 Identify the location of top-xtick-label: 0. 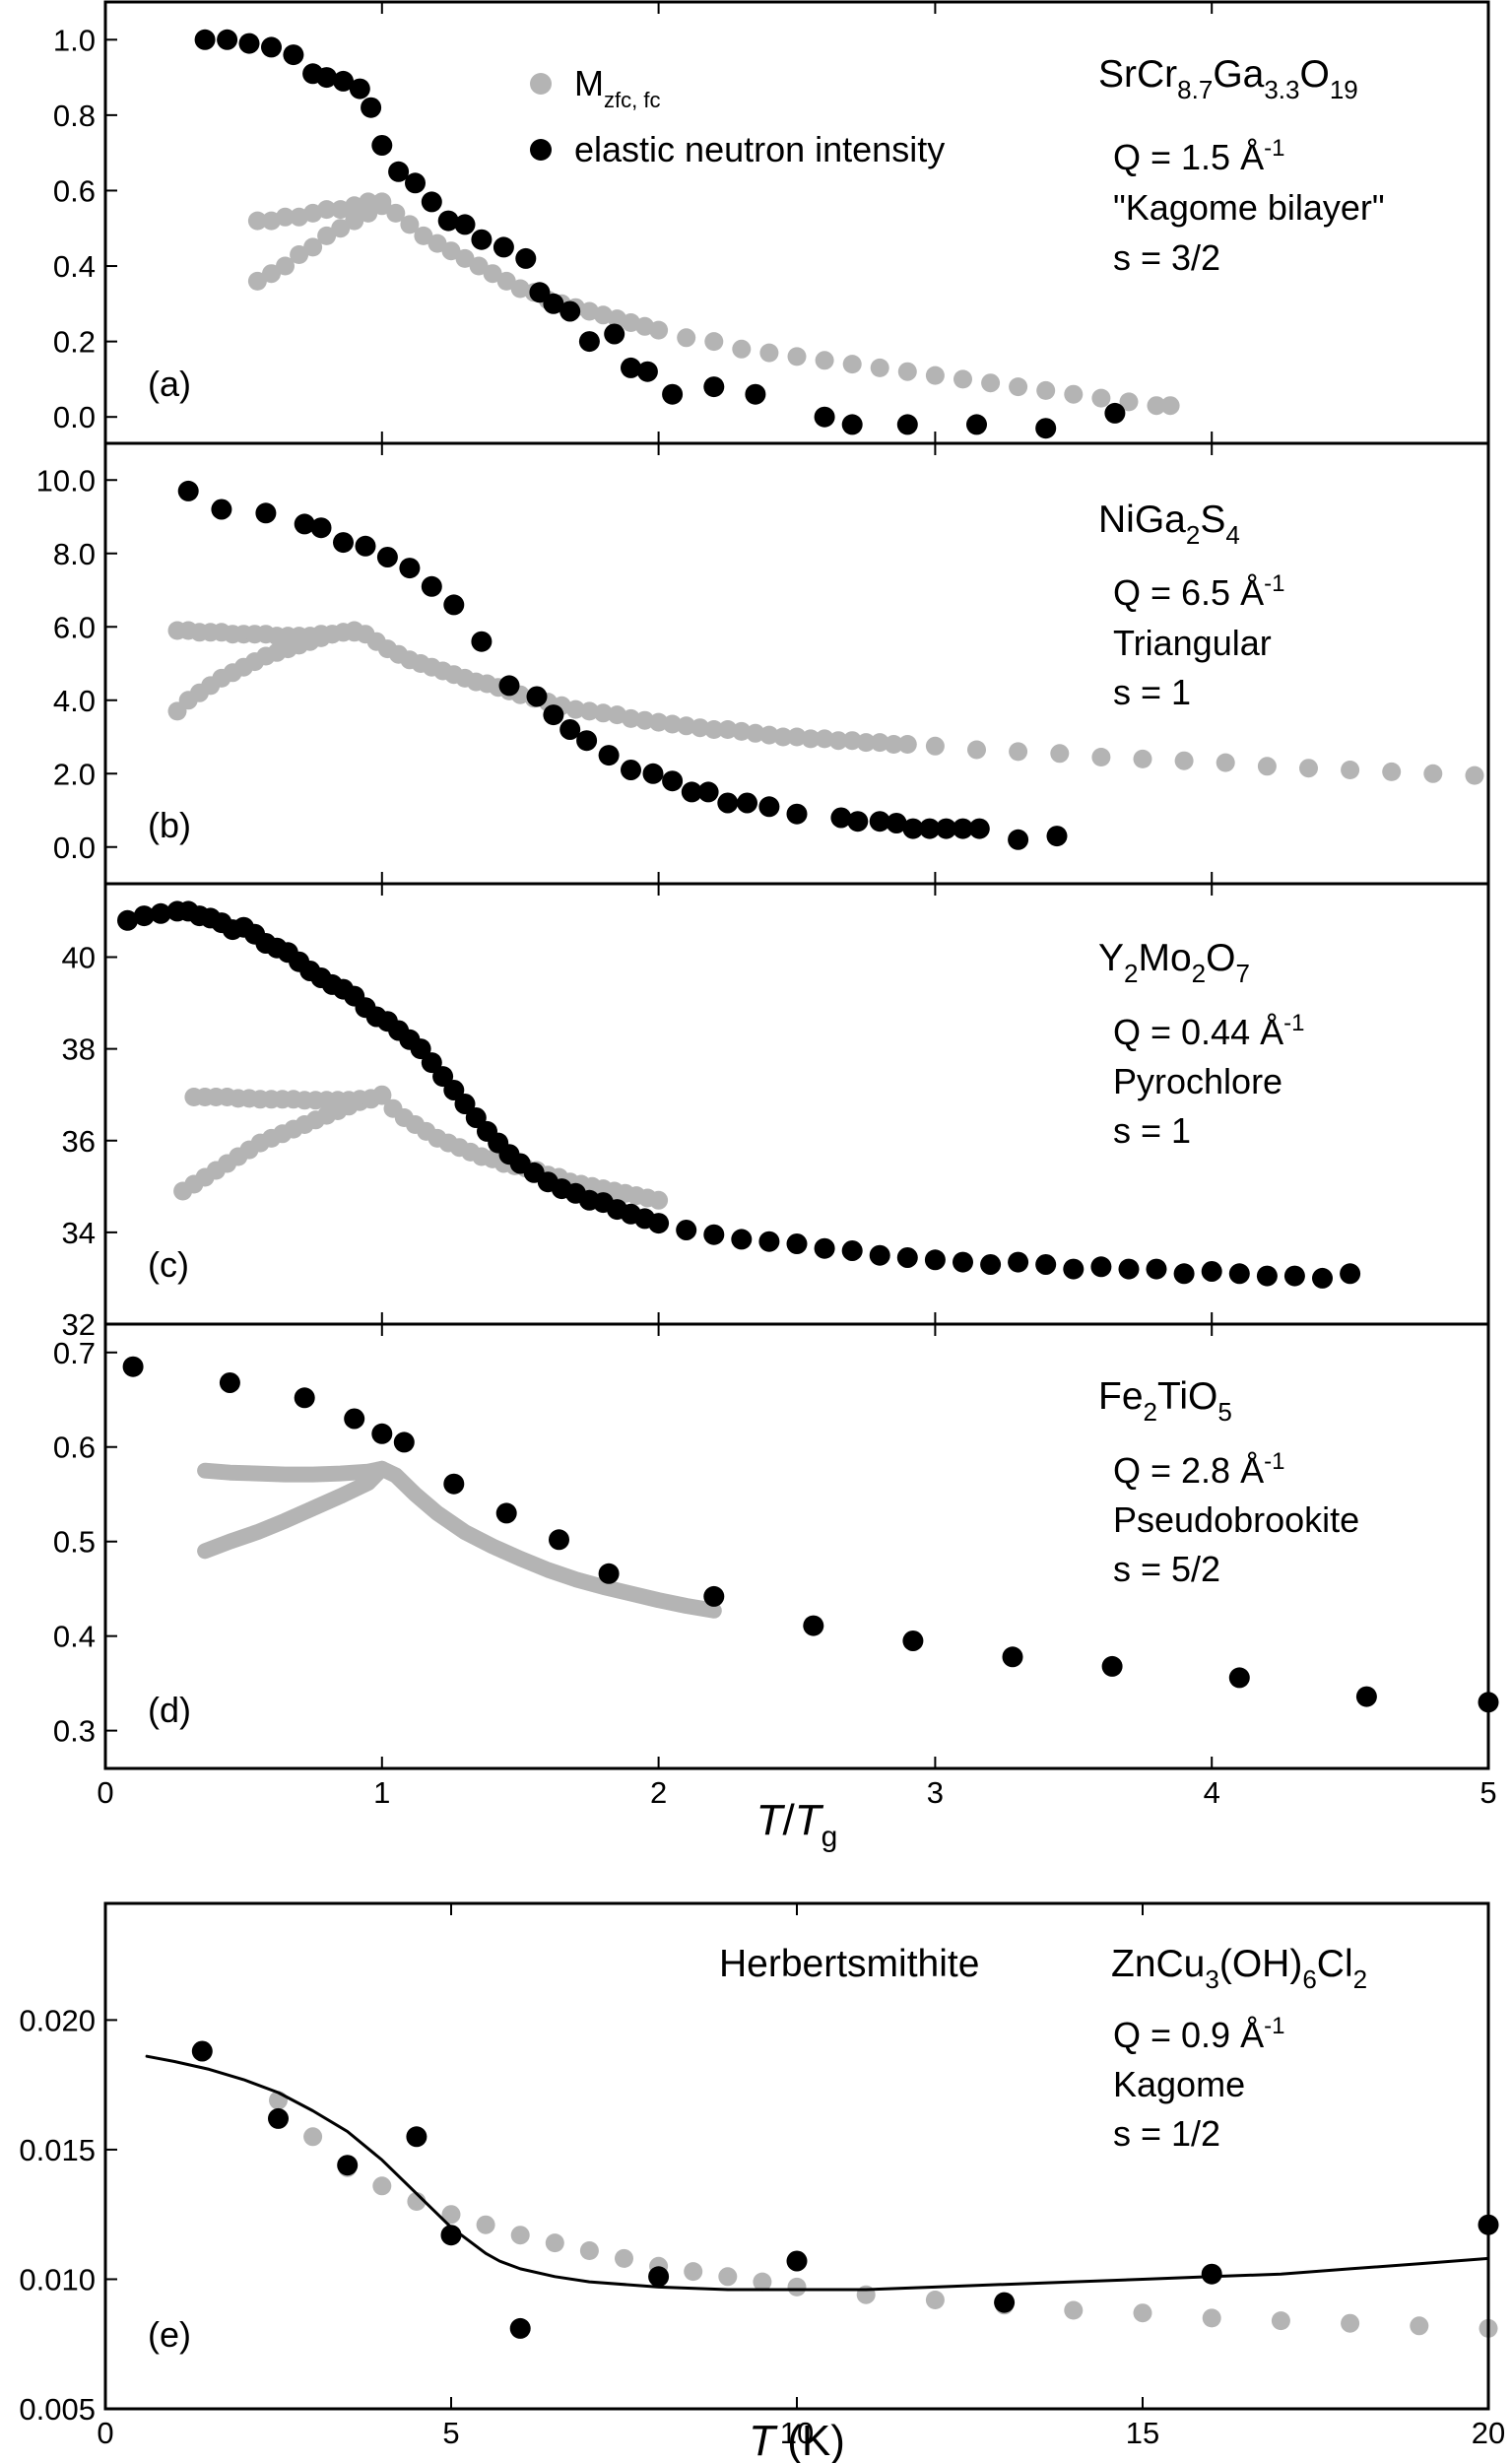
(105, 1792).